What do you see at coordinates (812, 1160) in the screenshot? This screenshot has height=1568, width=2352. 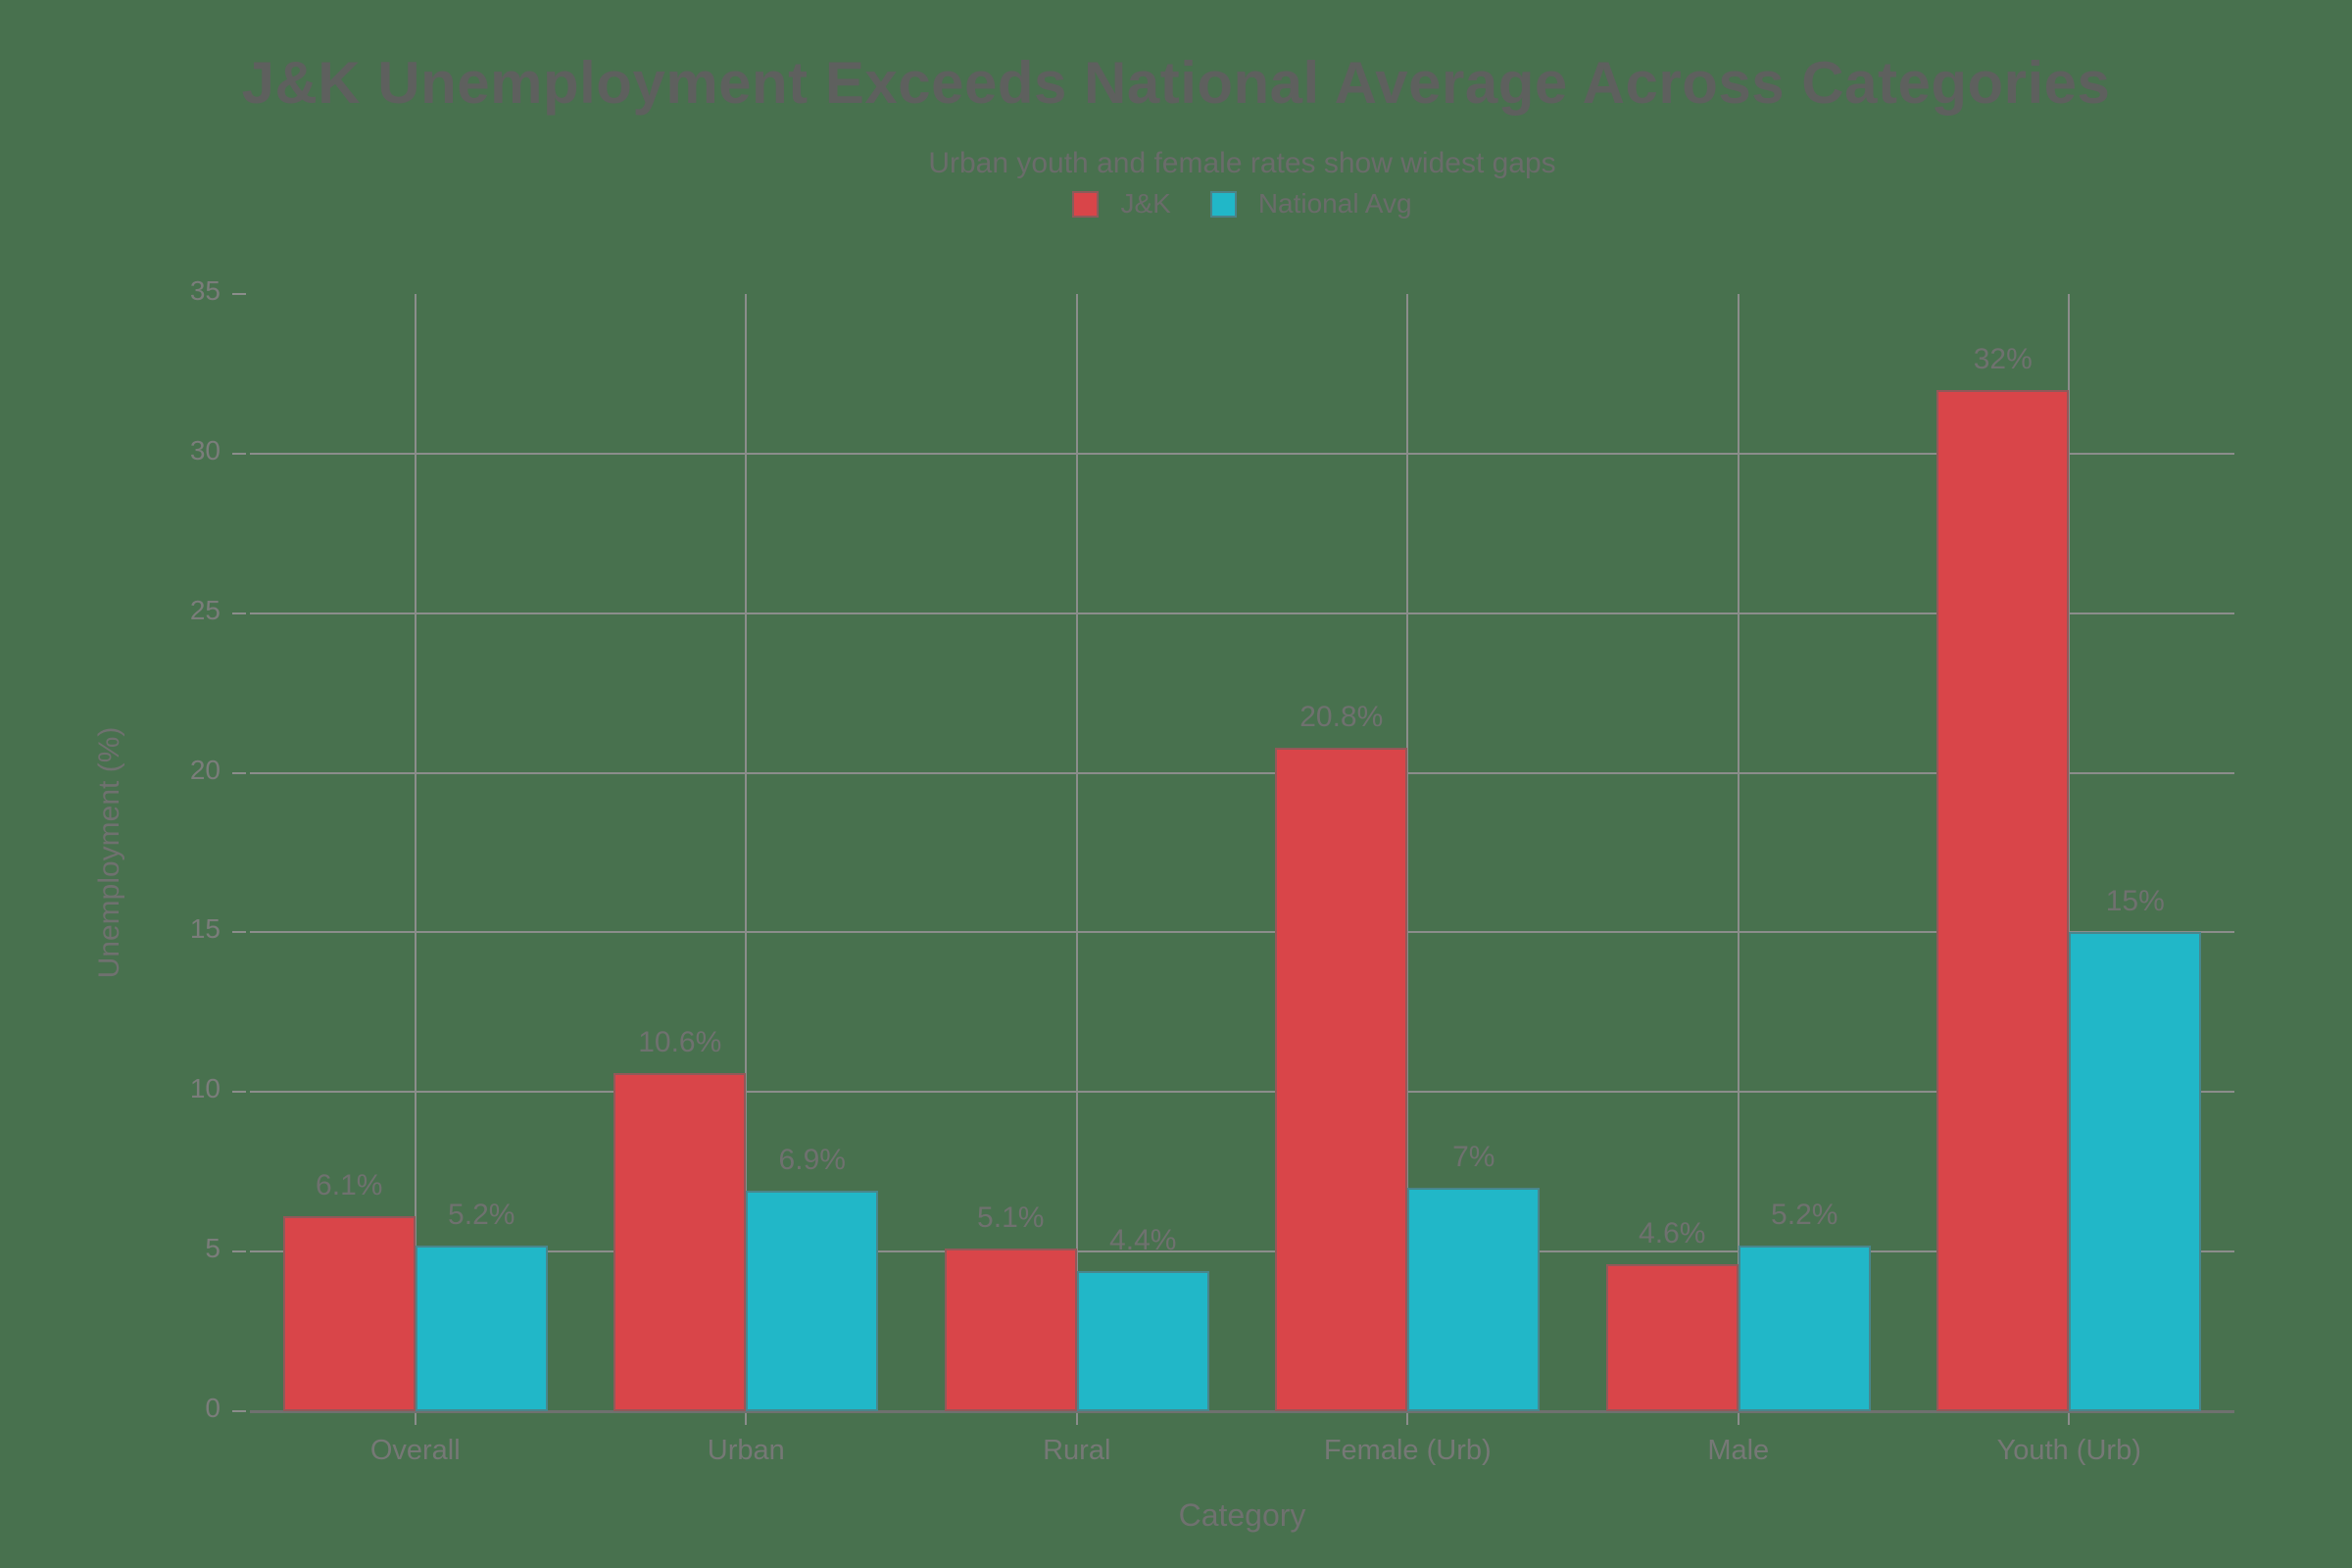 I see `bar-value-label: 6.9%` at bounding box center [812, 1160].